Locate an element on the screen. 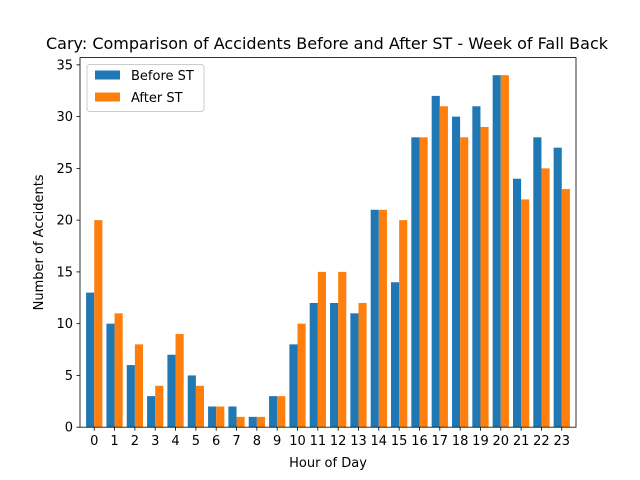 The image size is (640, 480). y-tick-label: 25 is located at coordinates (64, 169).